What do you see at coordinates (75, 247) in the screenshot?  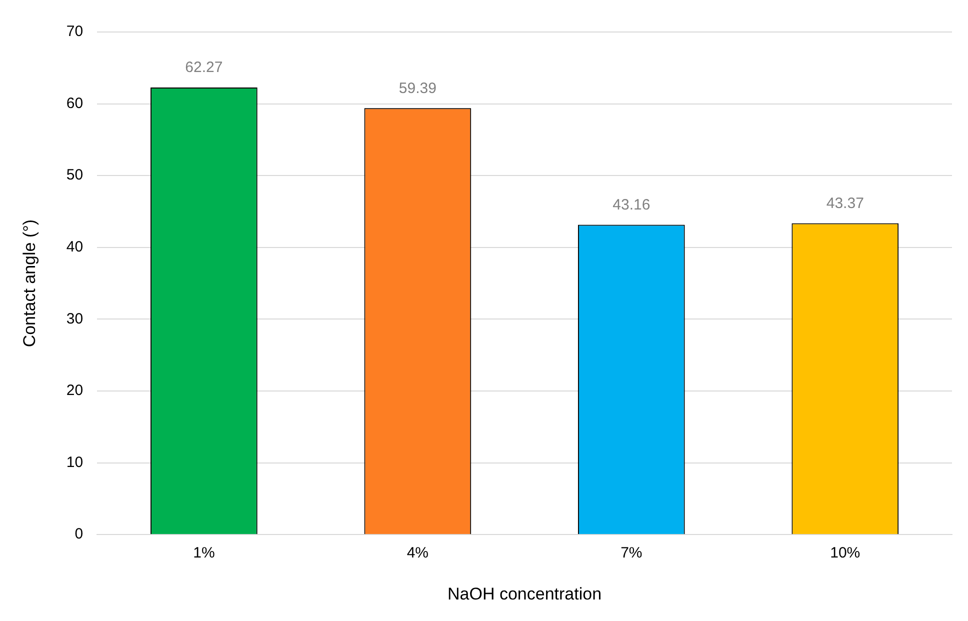 I see `y-tick-label: 40` at bounding box center [75, 247].